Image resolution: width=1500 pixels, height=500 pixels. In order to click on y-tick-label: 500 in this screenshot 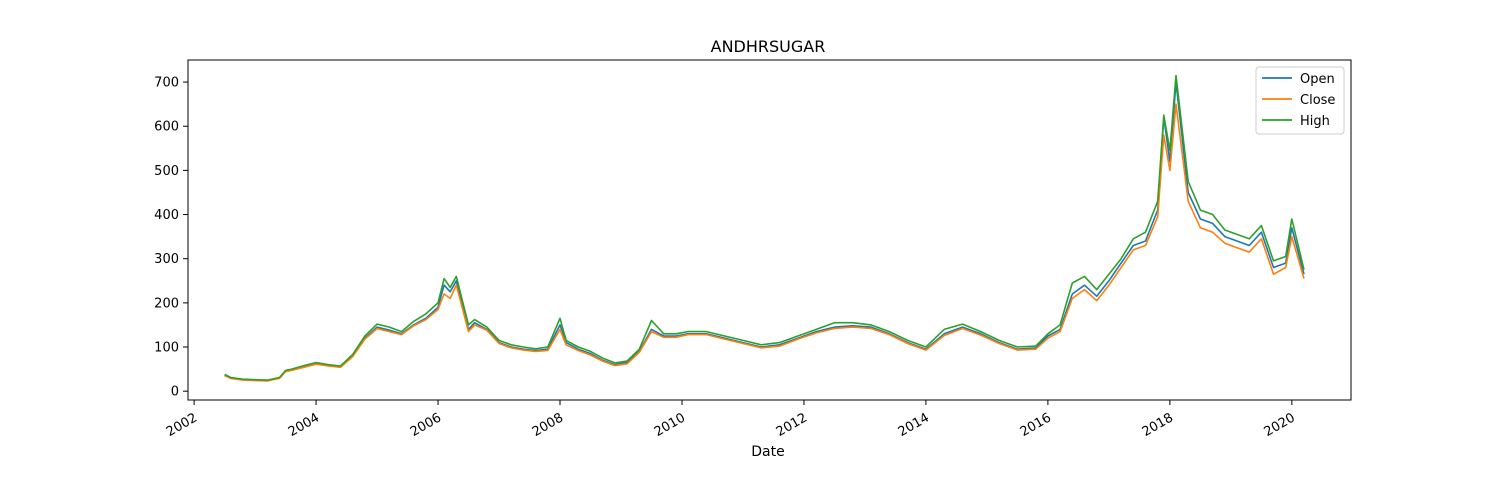, I will do `click(166, 171)`.